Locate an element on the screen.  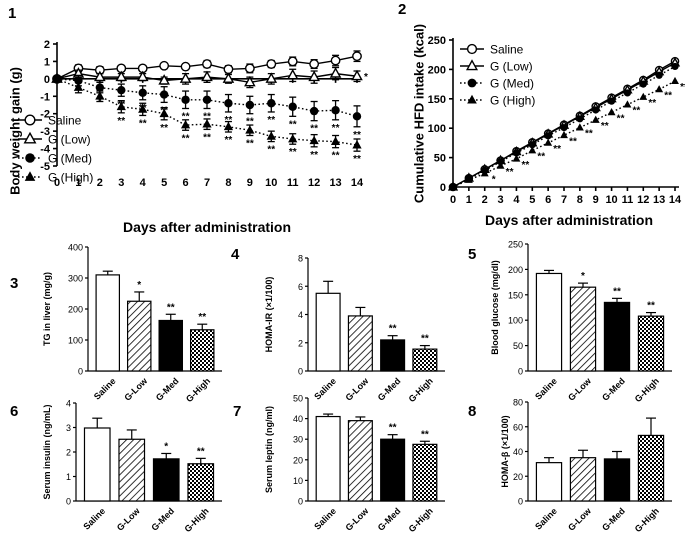
panel1-x-tick-label: 6 is located at coordinates (186, 183).